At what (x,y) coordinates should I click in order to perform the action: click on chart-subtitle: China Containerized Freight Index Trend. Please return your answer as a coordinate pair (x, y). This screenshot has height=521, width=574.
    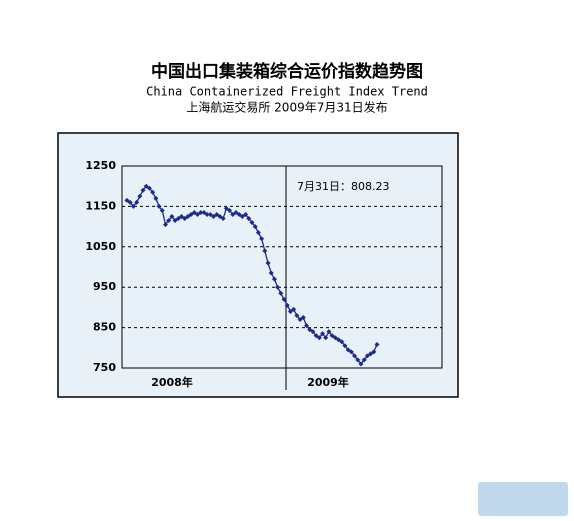
    Looking at the image, I should click on (287, 92).